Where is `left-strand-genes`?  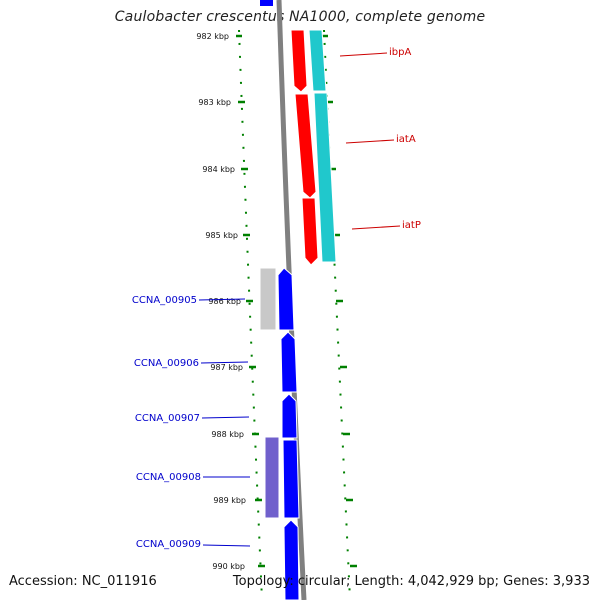 left-strand-genes is located at coordinates (279, 433).